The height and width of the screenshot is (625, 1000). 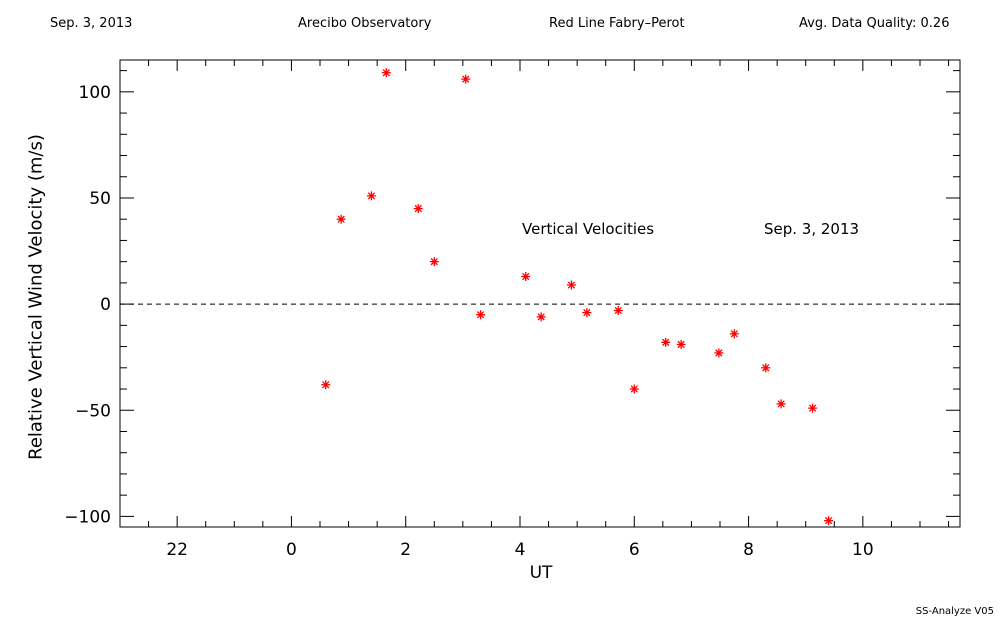 What do you see at coordinates (634, 550) in the screenshot?
I see `x-tick-label: 6` at bounding box center [634, 550].